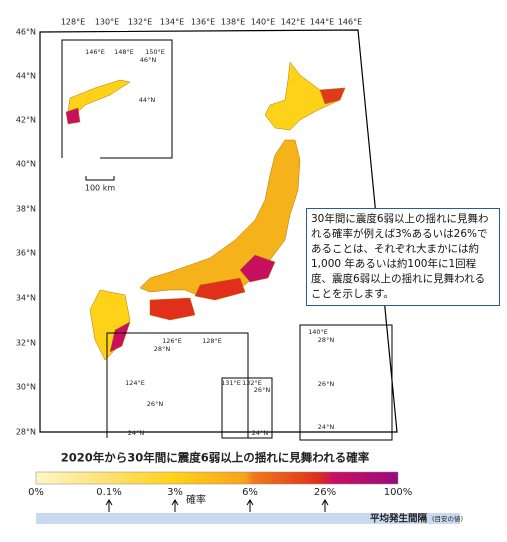 The height and width of the screenshot is (542, 507). What do you see at coordinates (215, 458) in the screenshot?
I see `legend-title: 2020年から30年間に震度6弱以上の揺れに見舞われる確率` at bounding box center [215, 458].